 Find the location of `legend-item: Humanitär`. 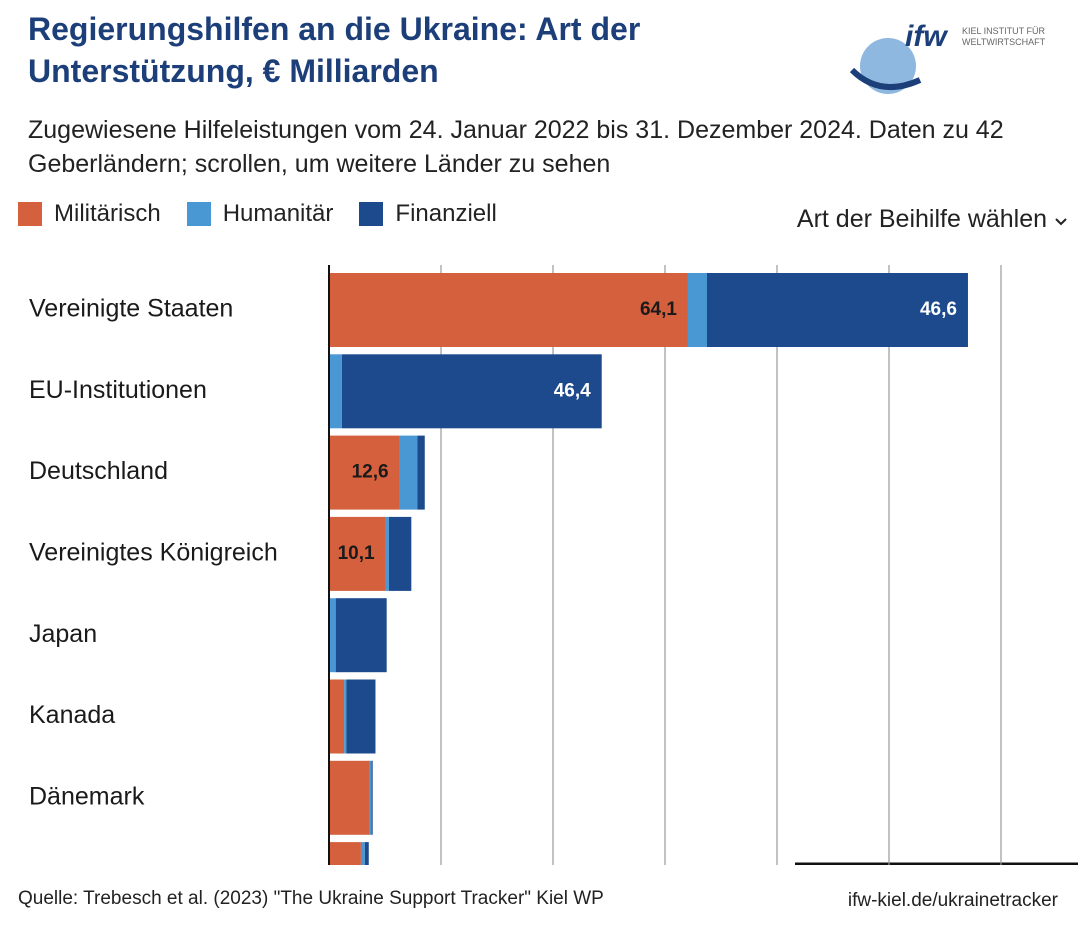

legend-item: Humanitär is located at coordinates (260, 214).